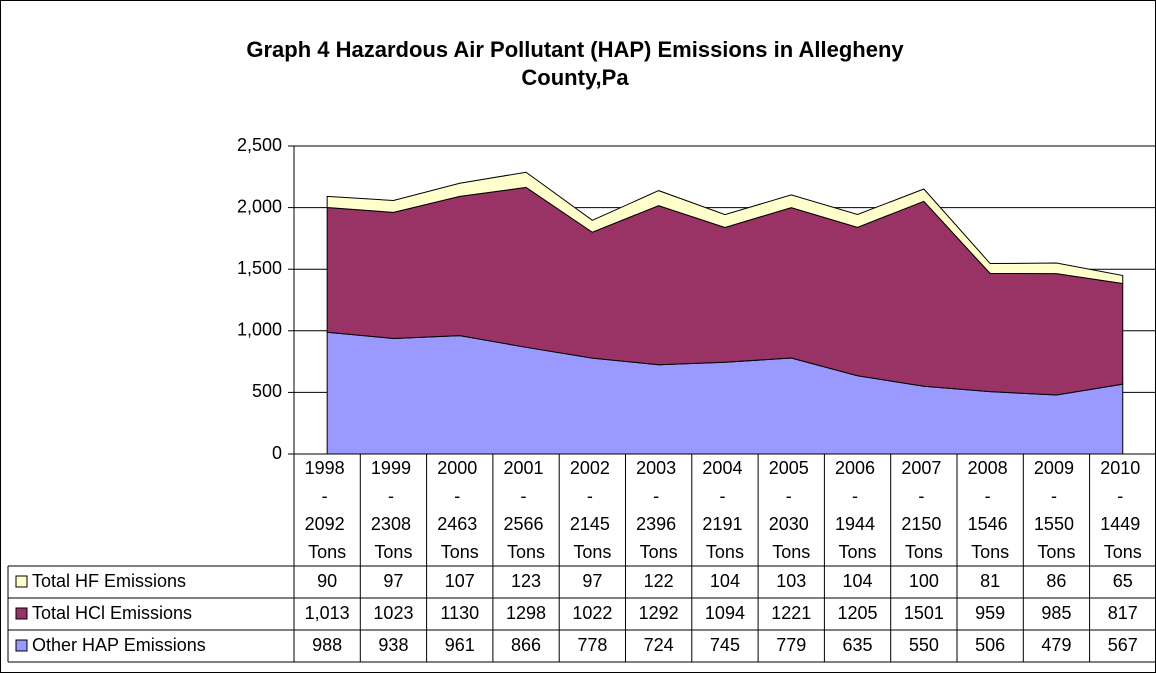 This screenshot has height=673, width=1156. I want to click on x-tick-label: 2009 - 1550 Tons, so click(1056, 510).